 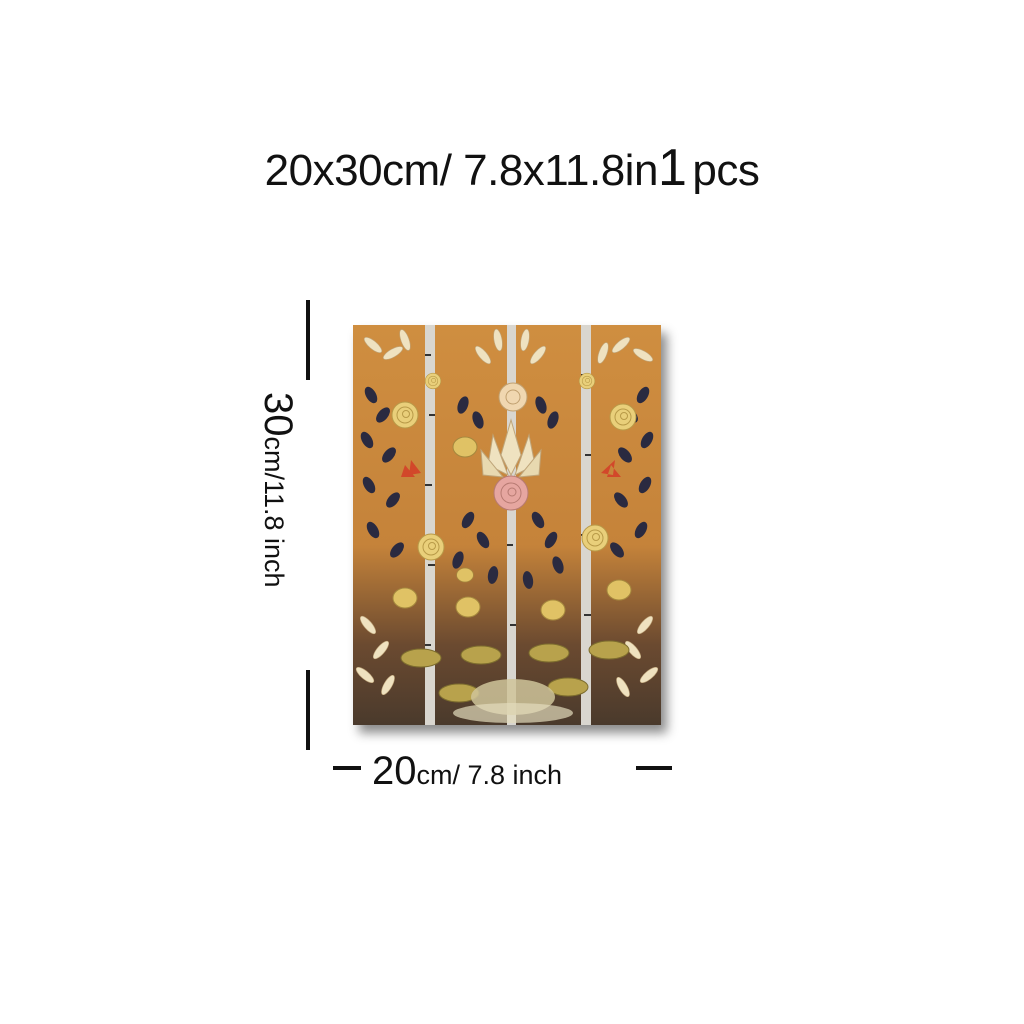 I want to click on height-number: 30, so click(x=278, y=414).